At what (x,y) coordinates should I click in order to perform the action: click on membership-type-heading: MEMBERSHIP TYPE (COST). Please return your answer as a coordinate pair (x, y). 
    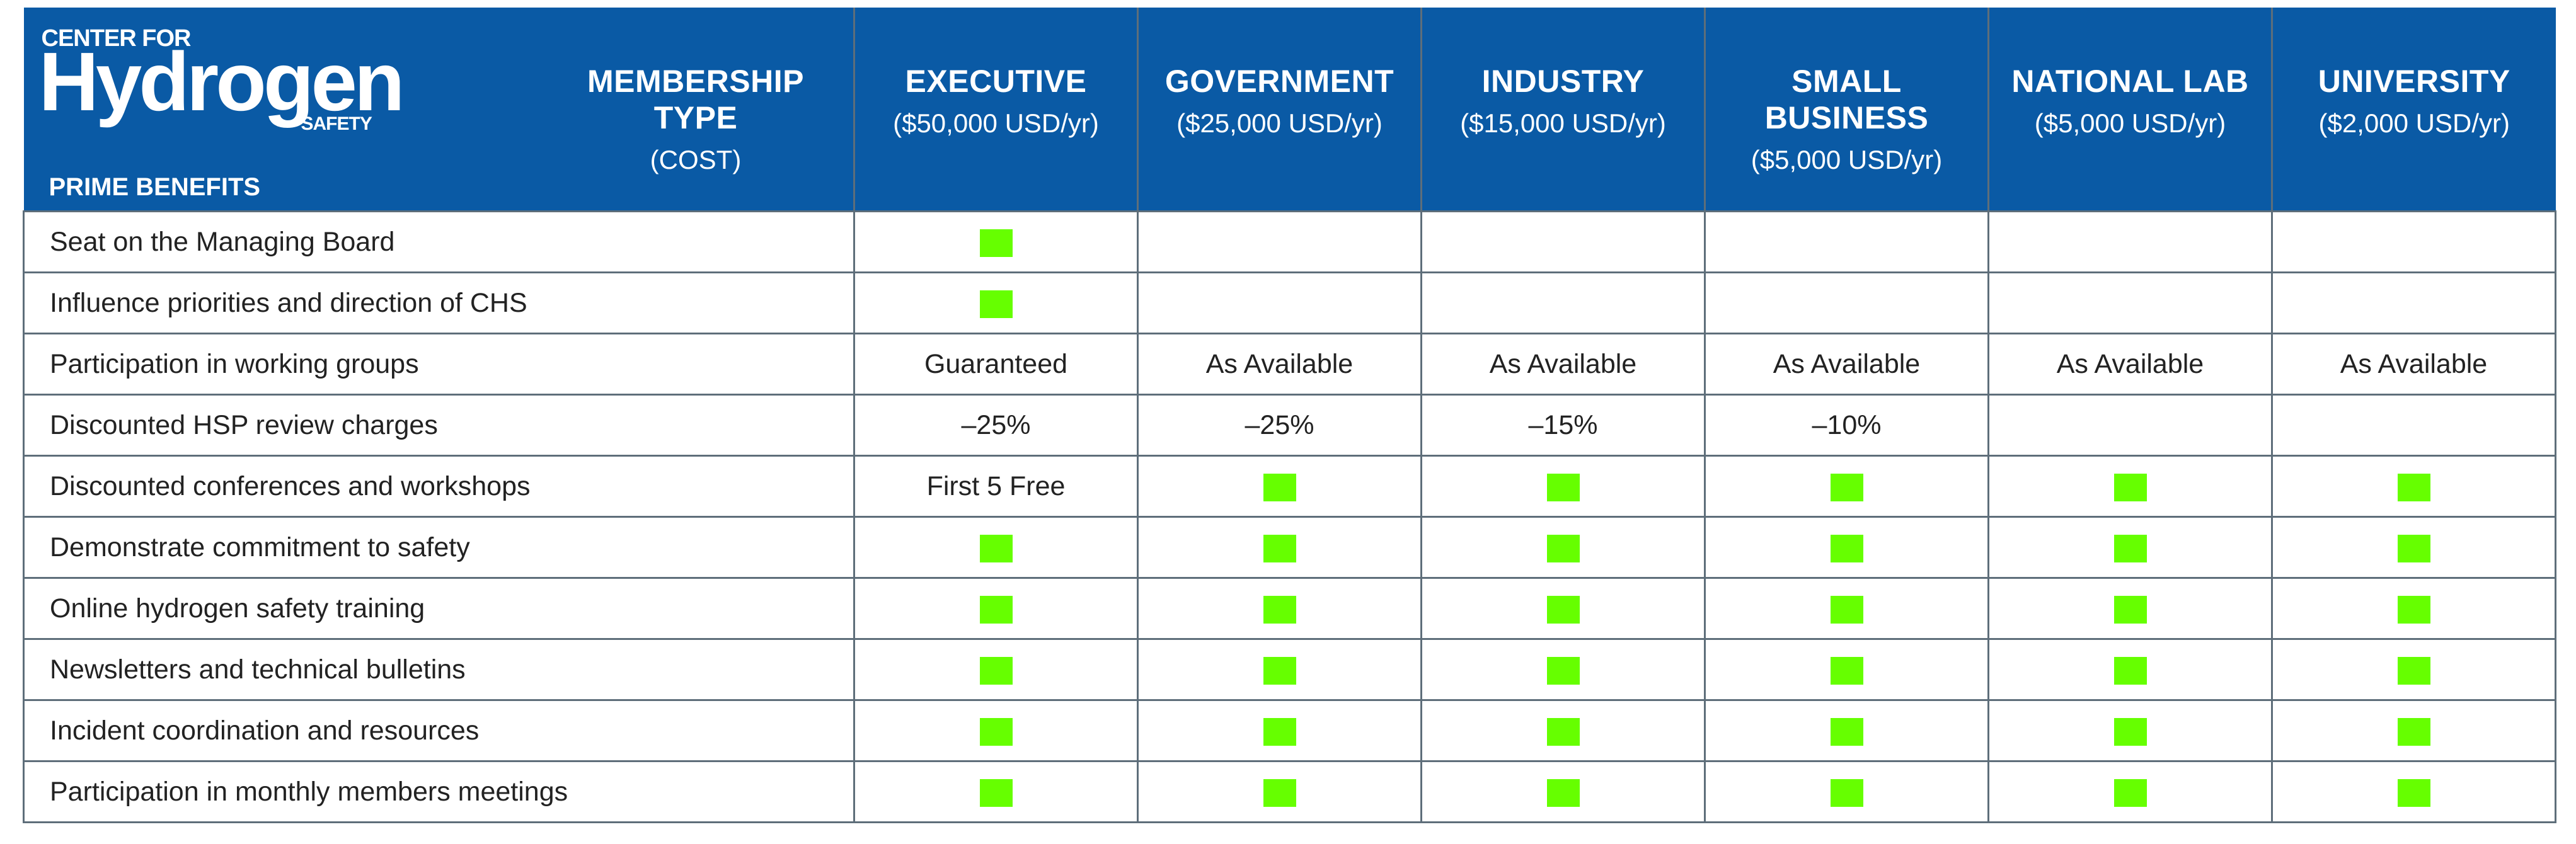
    Looking at the image, I should click on (695, 119).